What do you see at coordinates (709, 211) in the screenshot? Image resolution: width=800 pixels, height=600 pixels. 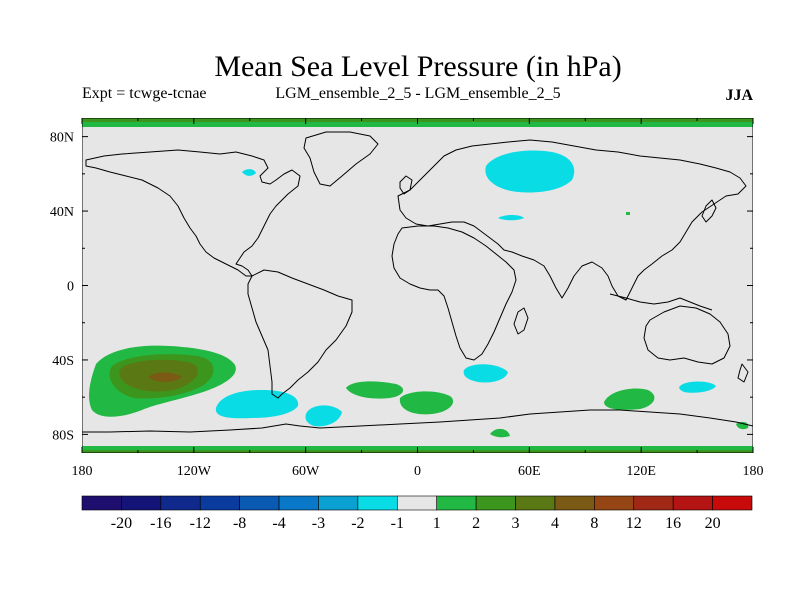 I see `coastline-japan` at bounding box center [709, 211].